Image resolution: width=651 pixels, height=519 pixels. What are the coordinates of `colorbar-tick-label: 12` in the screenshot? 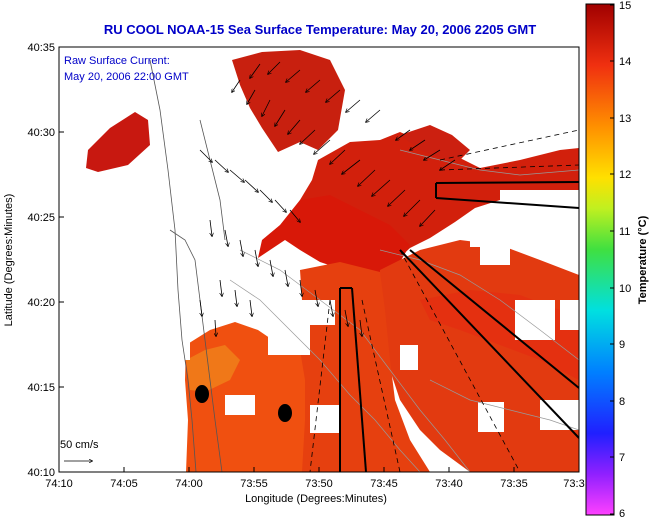 It's located at (625, 175).